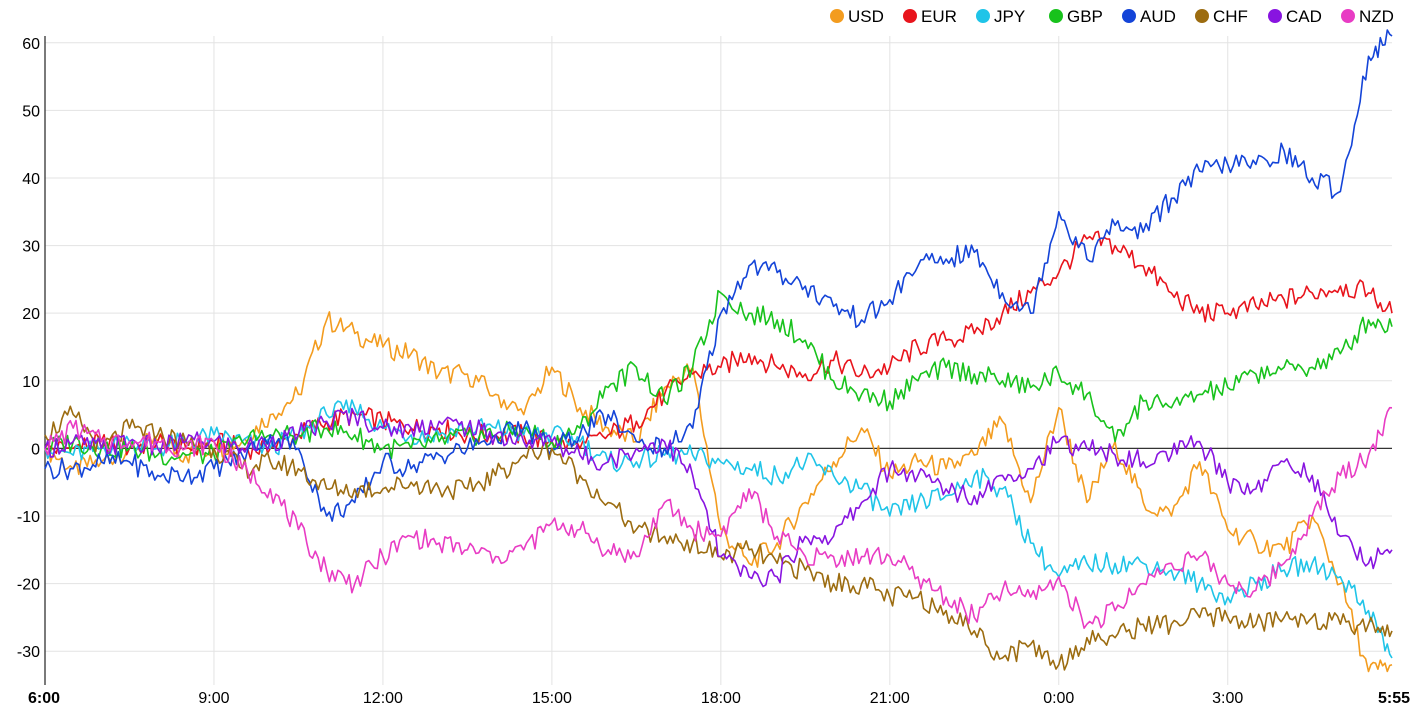 The height and width of the screenshot is (716, 1414). Describe the element at coordinates (1085, 16) in the screenshot. I see `legend-label: GBP` at that location.